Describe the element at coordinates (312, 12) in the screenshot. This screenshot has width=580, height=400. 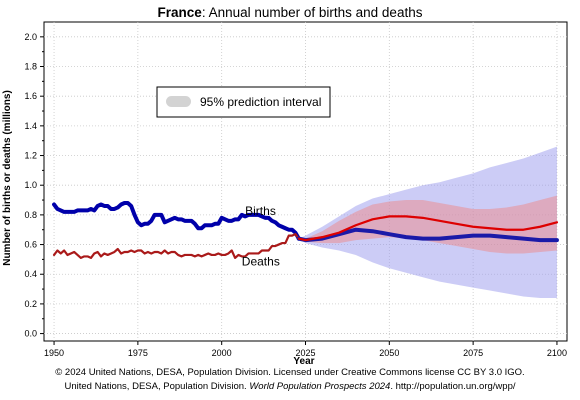
I see `chart-title-rest: : Annual number of births and deaths` at that location.